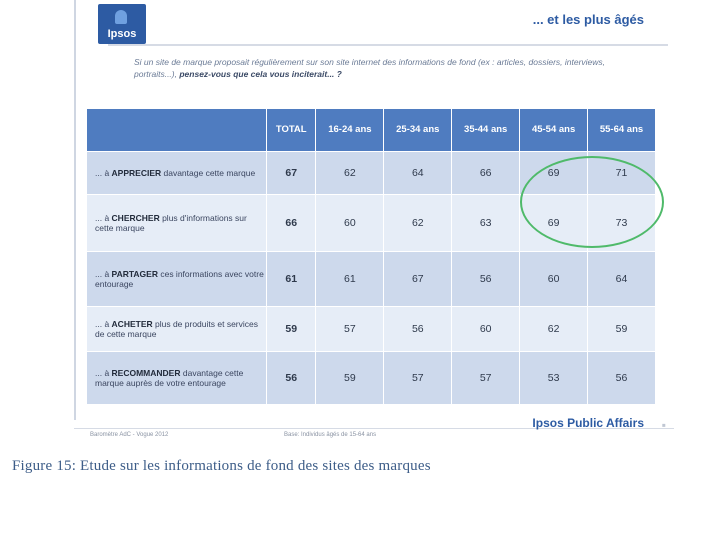 The width and height of the screenshot is (720, 540). I want to click on header-blank-cell, so click(176, 130).